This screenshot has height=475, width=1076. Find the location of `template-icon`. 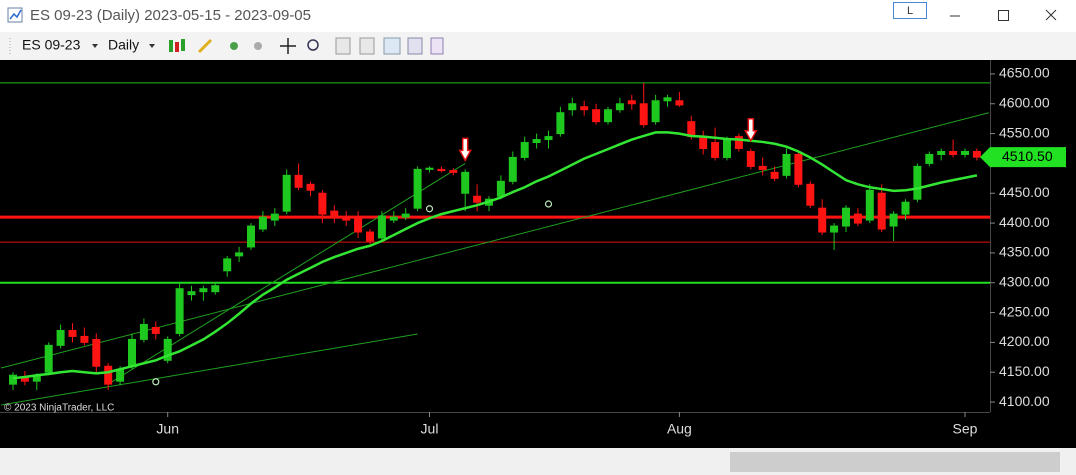

template-icon is located at coordinates (392, 46).